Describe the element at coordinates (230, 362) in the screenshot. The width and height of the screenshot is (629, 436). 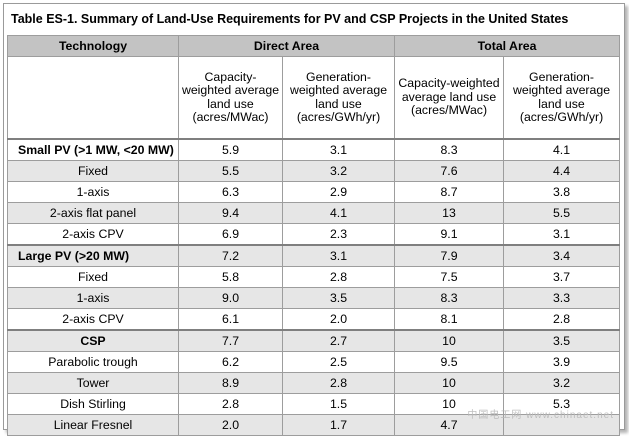
I see `cell: 6.2` at that location.